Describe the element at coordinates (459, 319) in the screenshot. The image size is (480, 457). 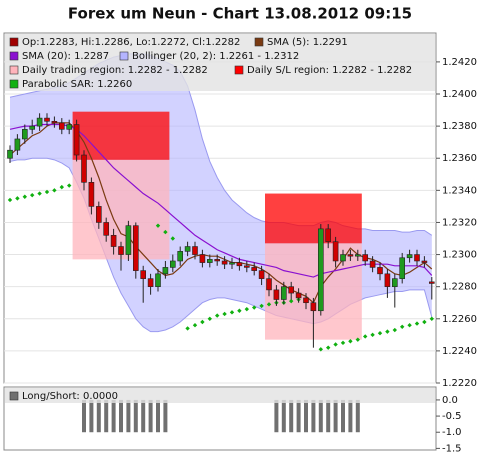
I see `y-tick-label: 1.2260` at that location.